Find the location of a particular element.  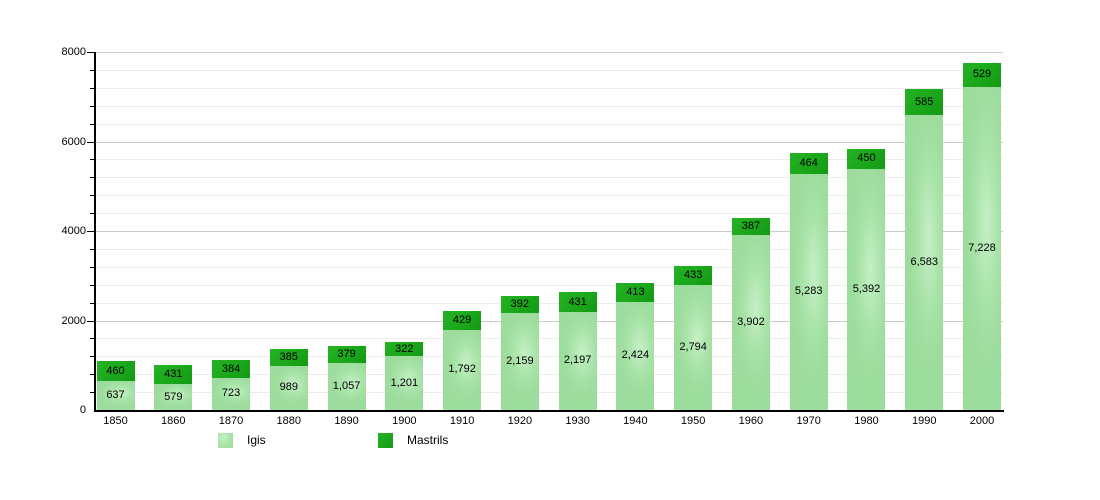

bar-1970-igis: 5,283 is located at coordinates (808, 291).